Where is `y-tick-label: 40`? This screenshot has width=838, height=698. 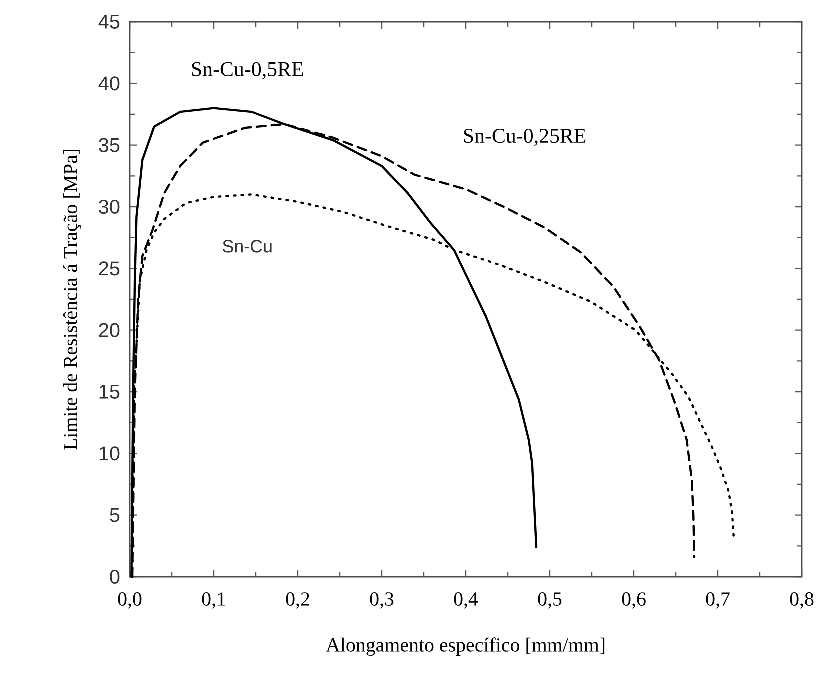
y-tick-label: 40 is located at coordinates (109, 83).